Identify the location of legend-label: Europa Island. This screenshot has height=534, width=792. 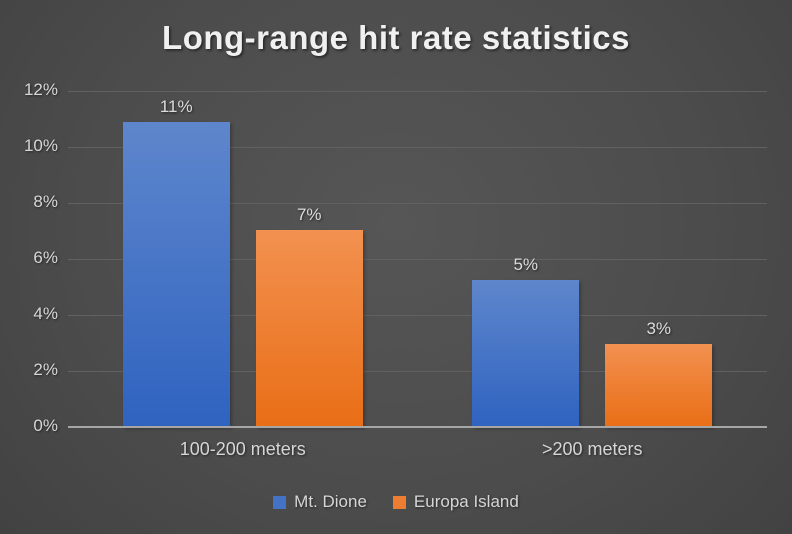
(466, 501).